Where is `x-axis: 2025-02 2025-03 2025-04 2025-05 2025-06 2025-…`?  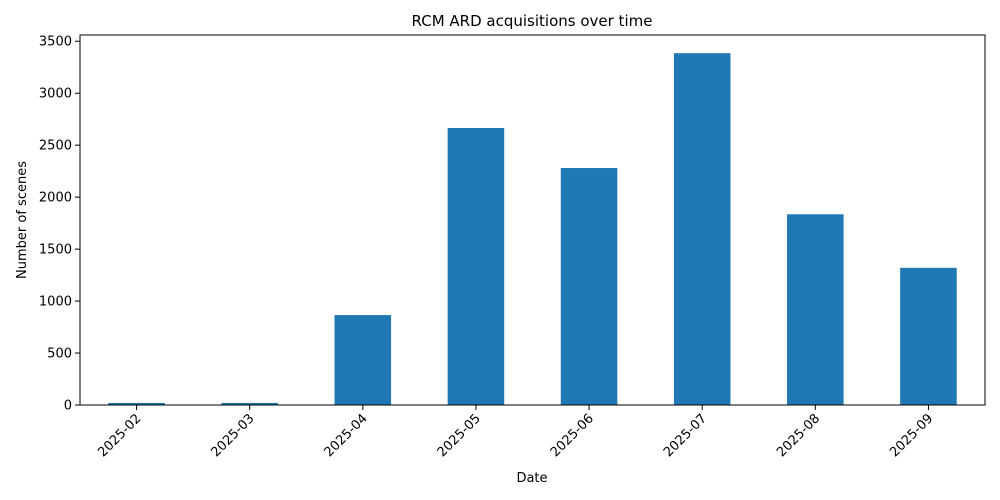 x-axis: 2025-02 2025-03 2025-04 2025-05 2025-06 2025-… is located at coordinates (515, 432).